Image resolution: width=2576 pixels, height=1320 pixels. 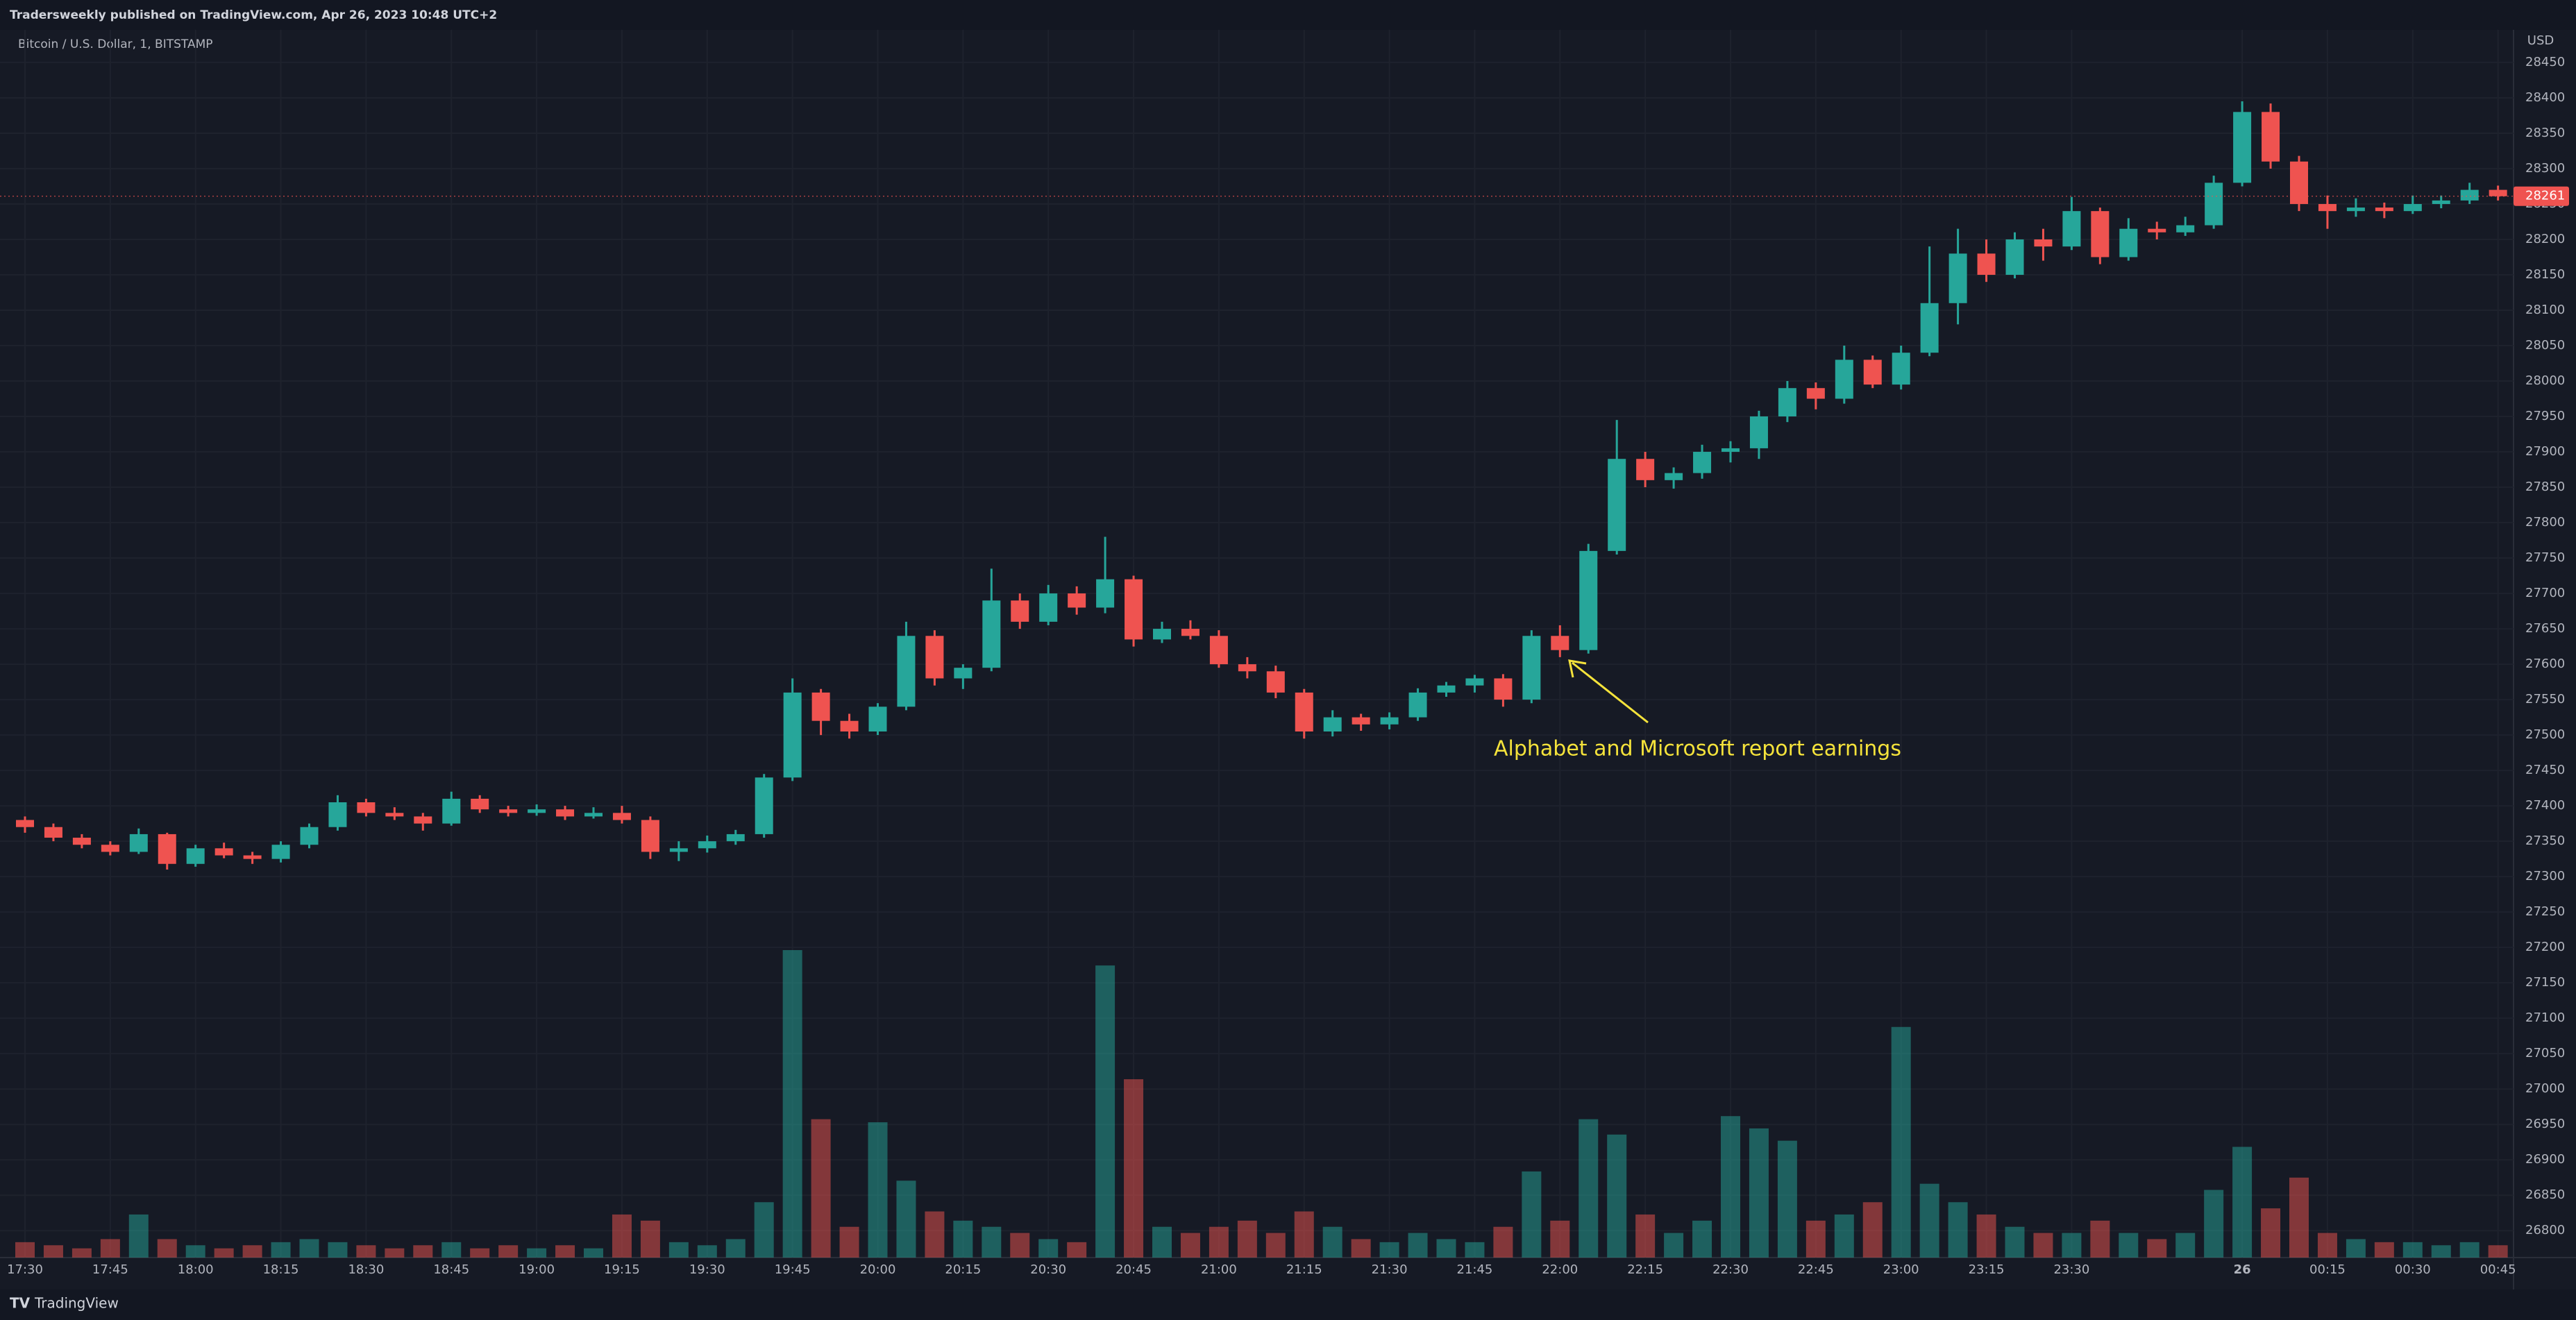 What do you see at coordinates (2498, 1269) in the screenshot?
I see `x-tick-label: 00:45` at bounding box center [2498, 1269].